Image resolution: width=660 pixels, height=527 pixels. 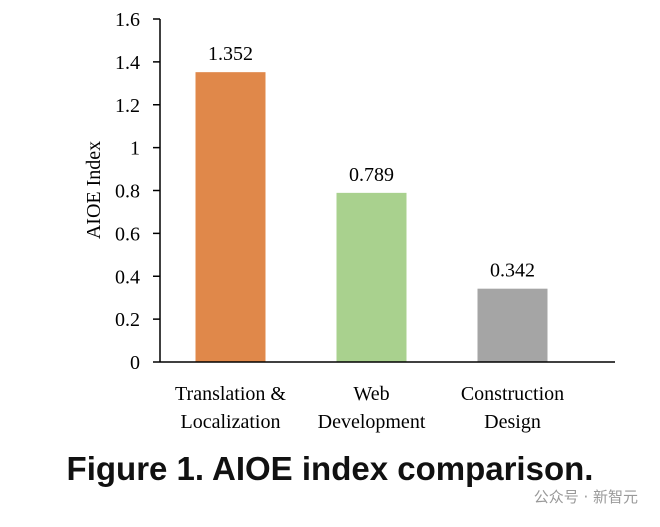 What do you see at coordinates (135, 363) in the screenshot?
I see `y-tick-label: 0` at bounding box center [135, 363].